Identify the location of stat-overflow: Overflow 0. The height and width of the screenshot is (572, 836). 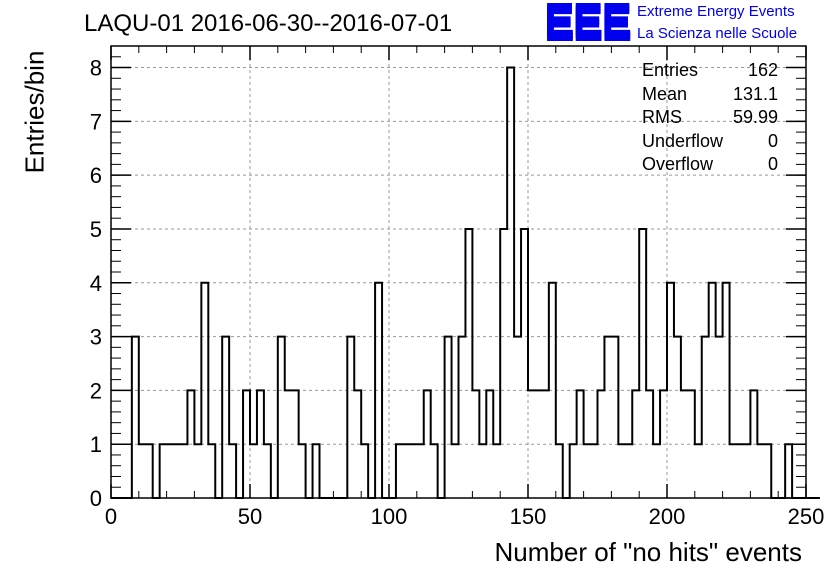
(710, 166).